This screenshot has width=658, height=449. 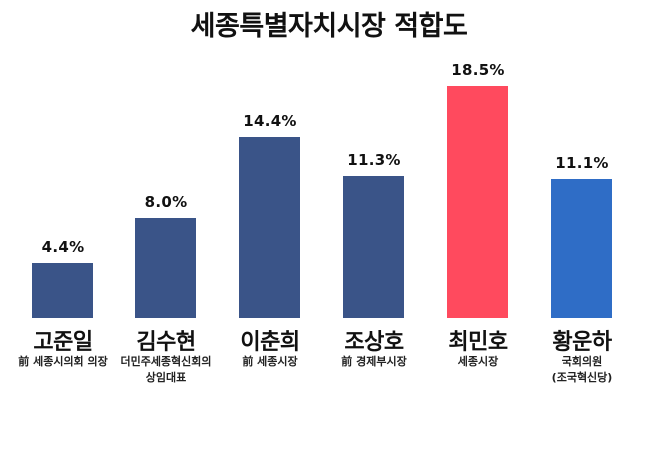 I want to click on chart-title: 세종특별자치시장 적합도, so click(x=329, y=26).